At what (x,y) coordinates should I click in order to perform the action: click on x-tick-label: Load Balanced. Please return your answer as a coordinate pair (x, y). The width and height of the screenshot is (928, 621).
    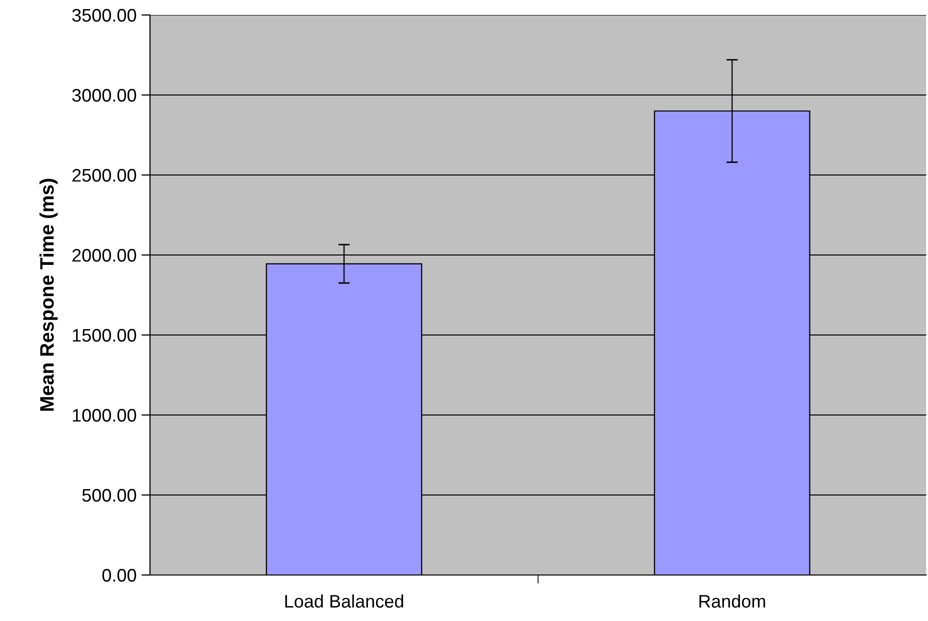
    Looking at the image, I should click on (344, 601).